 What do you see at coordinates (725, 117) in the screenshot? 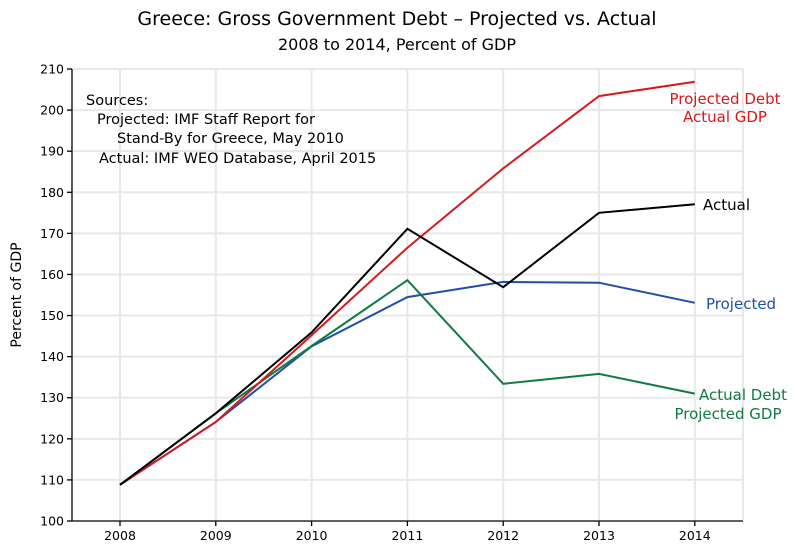
I see `label-projected-debt-actual-gdp-line2: Actual GDP` at bounding box center [725, 117].